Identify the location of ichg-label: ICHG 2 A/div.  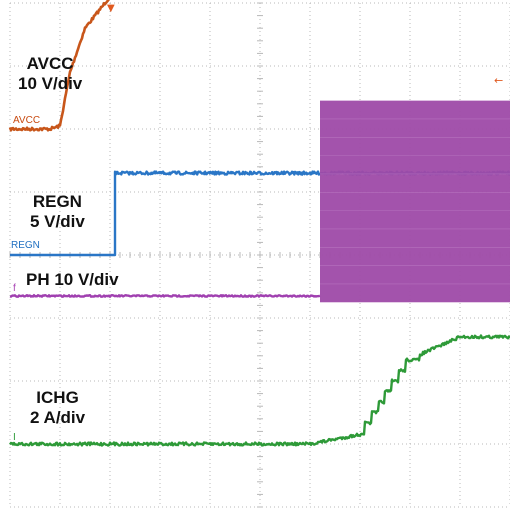
(57, 408).